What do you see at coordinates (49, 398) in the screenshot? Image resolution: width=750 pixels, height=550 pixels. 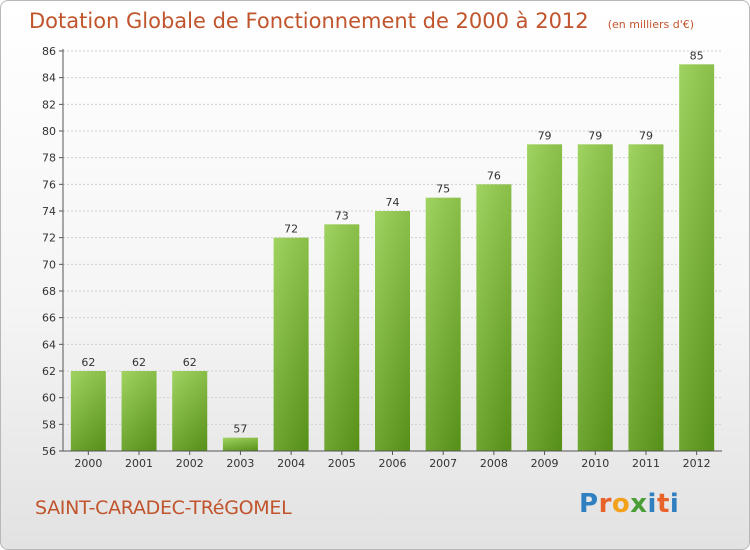 I see `y-tick-label: 60` at bounding box center [49, 398].